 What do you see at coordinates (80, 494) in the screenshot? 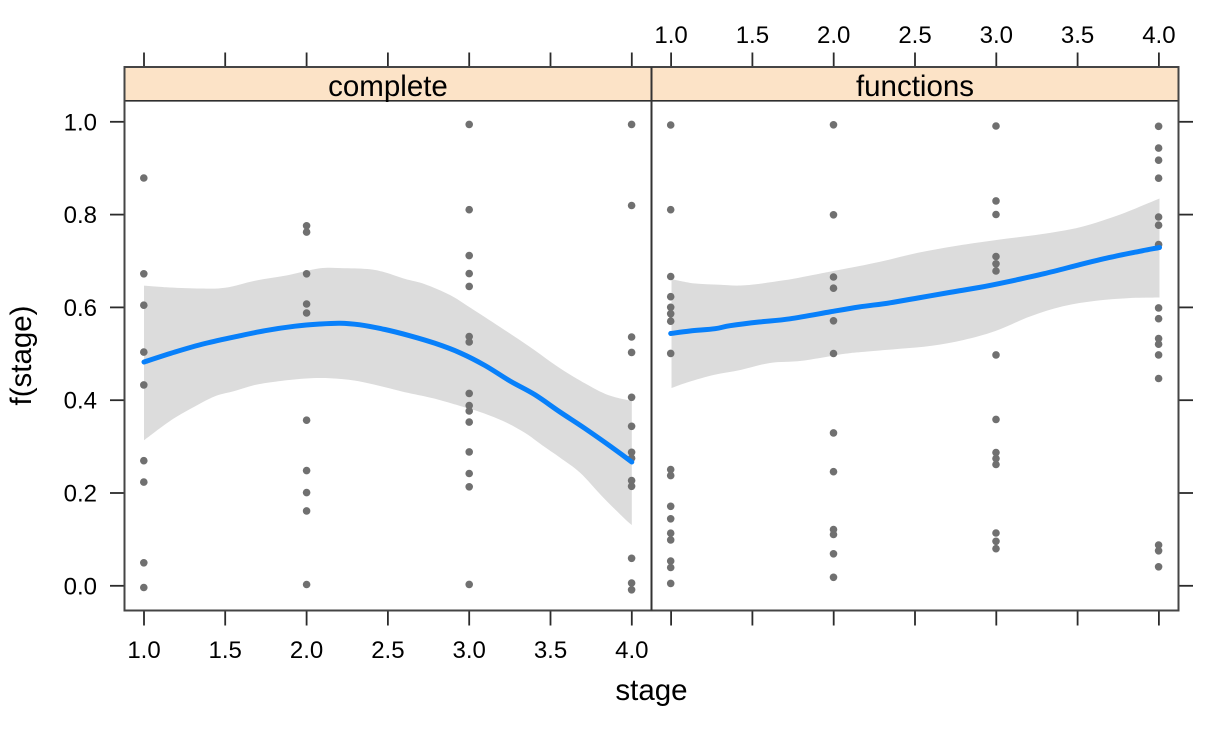
I see `svg-text: 0.2` at bounding box center [80, 494].